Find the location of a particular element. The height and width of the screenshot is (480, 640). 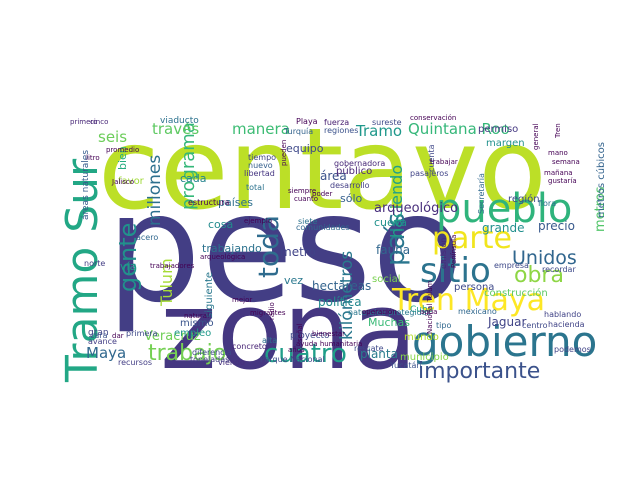

word-flora: flora is located at coordinates (547, 203).